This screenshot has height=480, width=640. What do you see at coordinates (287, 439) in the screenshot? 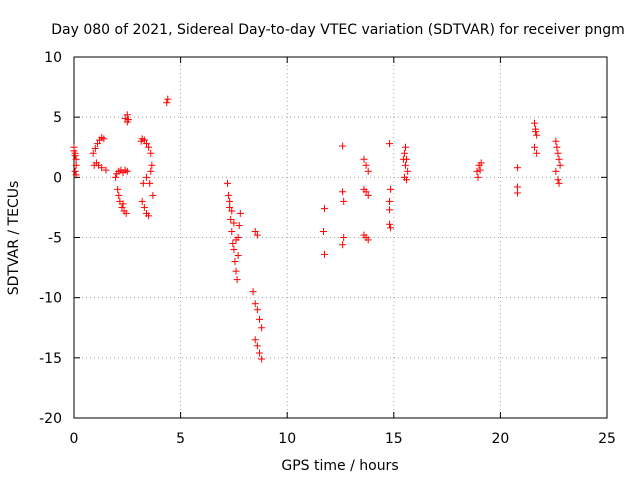
I see `x-tick-label: 10` at bounding box center [287, 439].